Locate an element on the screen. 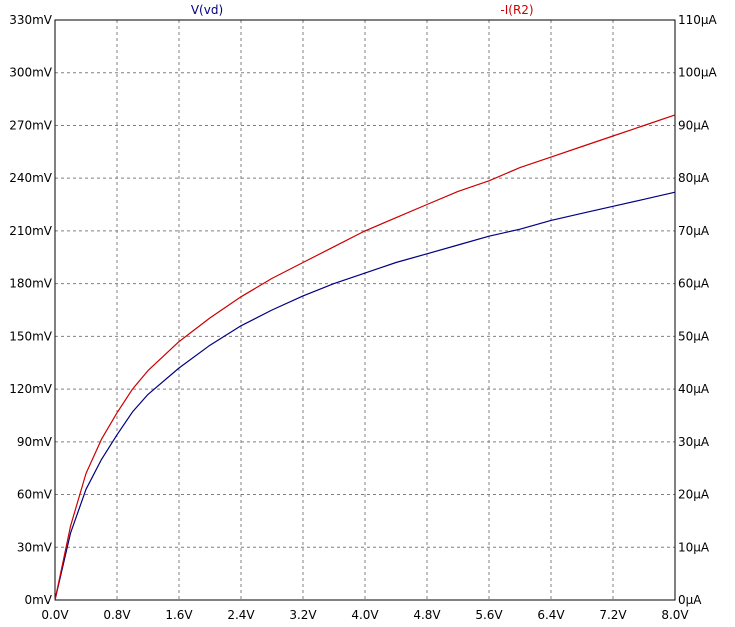  y-left-tick-label: 150mV is located at coordinates (31, 336).